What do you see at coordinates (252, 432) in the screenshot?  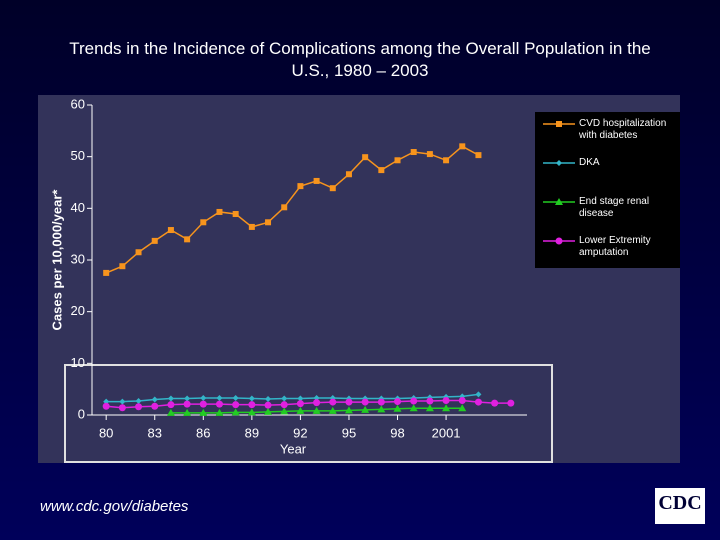 I see `x-tick-label: 89` at bounding box center [252, 432].